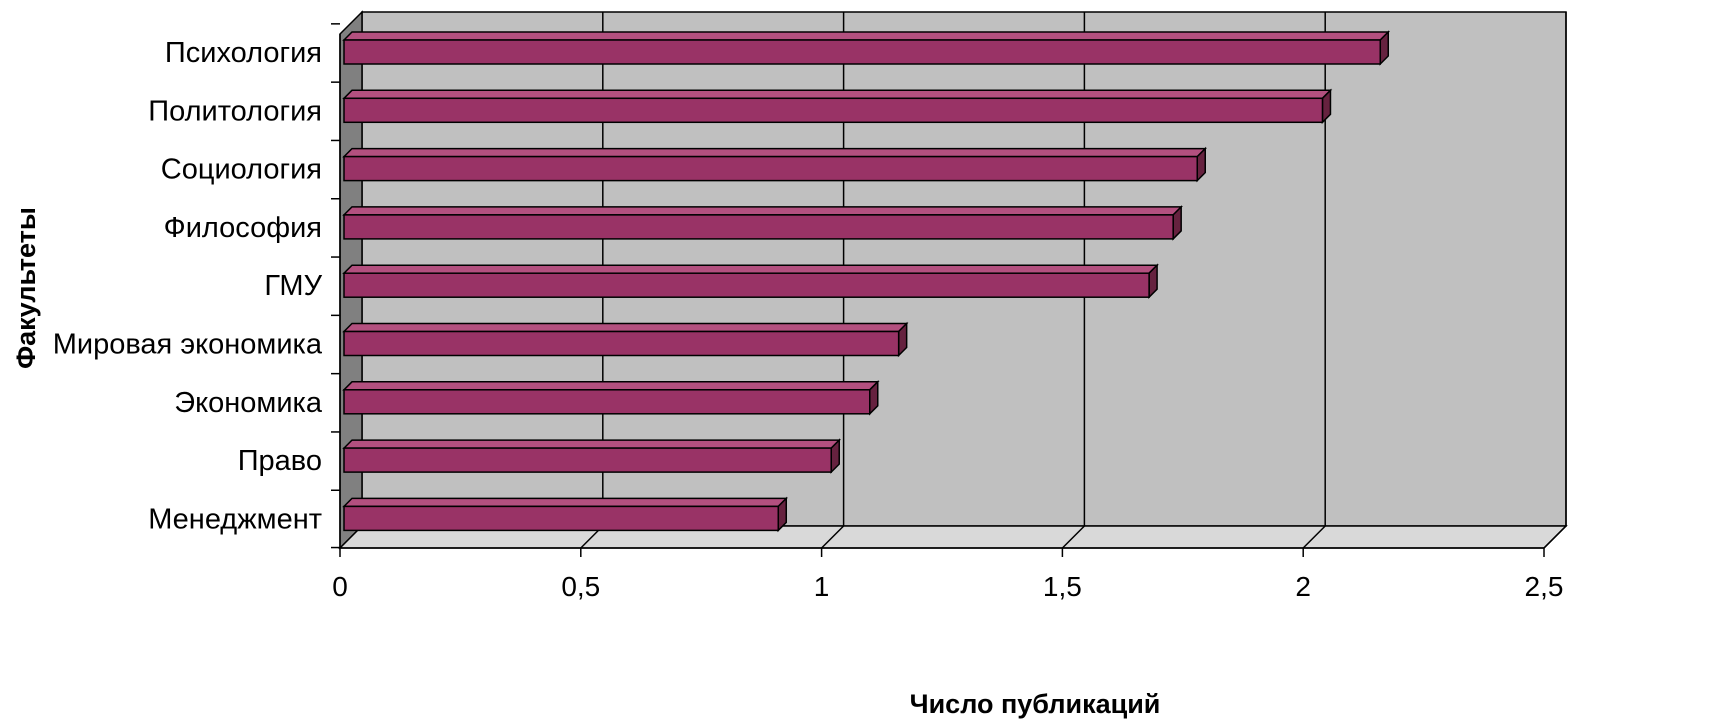 The width and height of the screenshot is (1713, 719). What do you see at coordinates (1062, 586) in the screenshot?
I see `x-tick-label: 1,5` at bounding box center [1062, 586].